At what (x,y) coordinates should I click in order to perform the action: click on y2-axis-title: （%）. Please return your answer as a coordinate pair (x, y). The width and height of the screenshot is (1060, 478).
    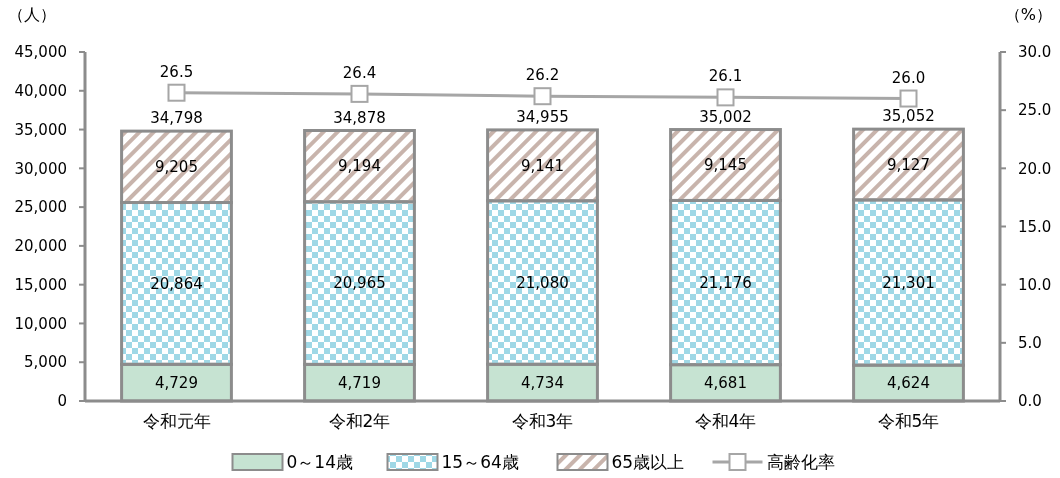
    Looking at the image, I should click on (1028, 14).